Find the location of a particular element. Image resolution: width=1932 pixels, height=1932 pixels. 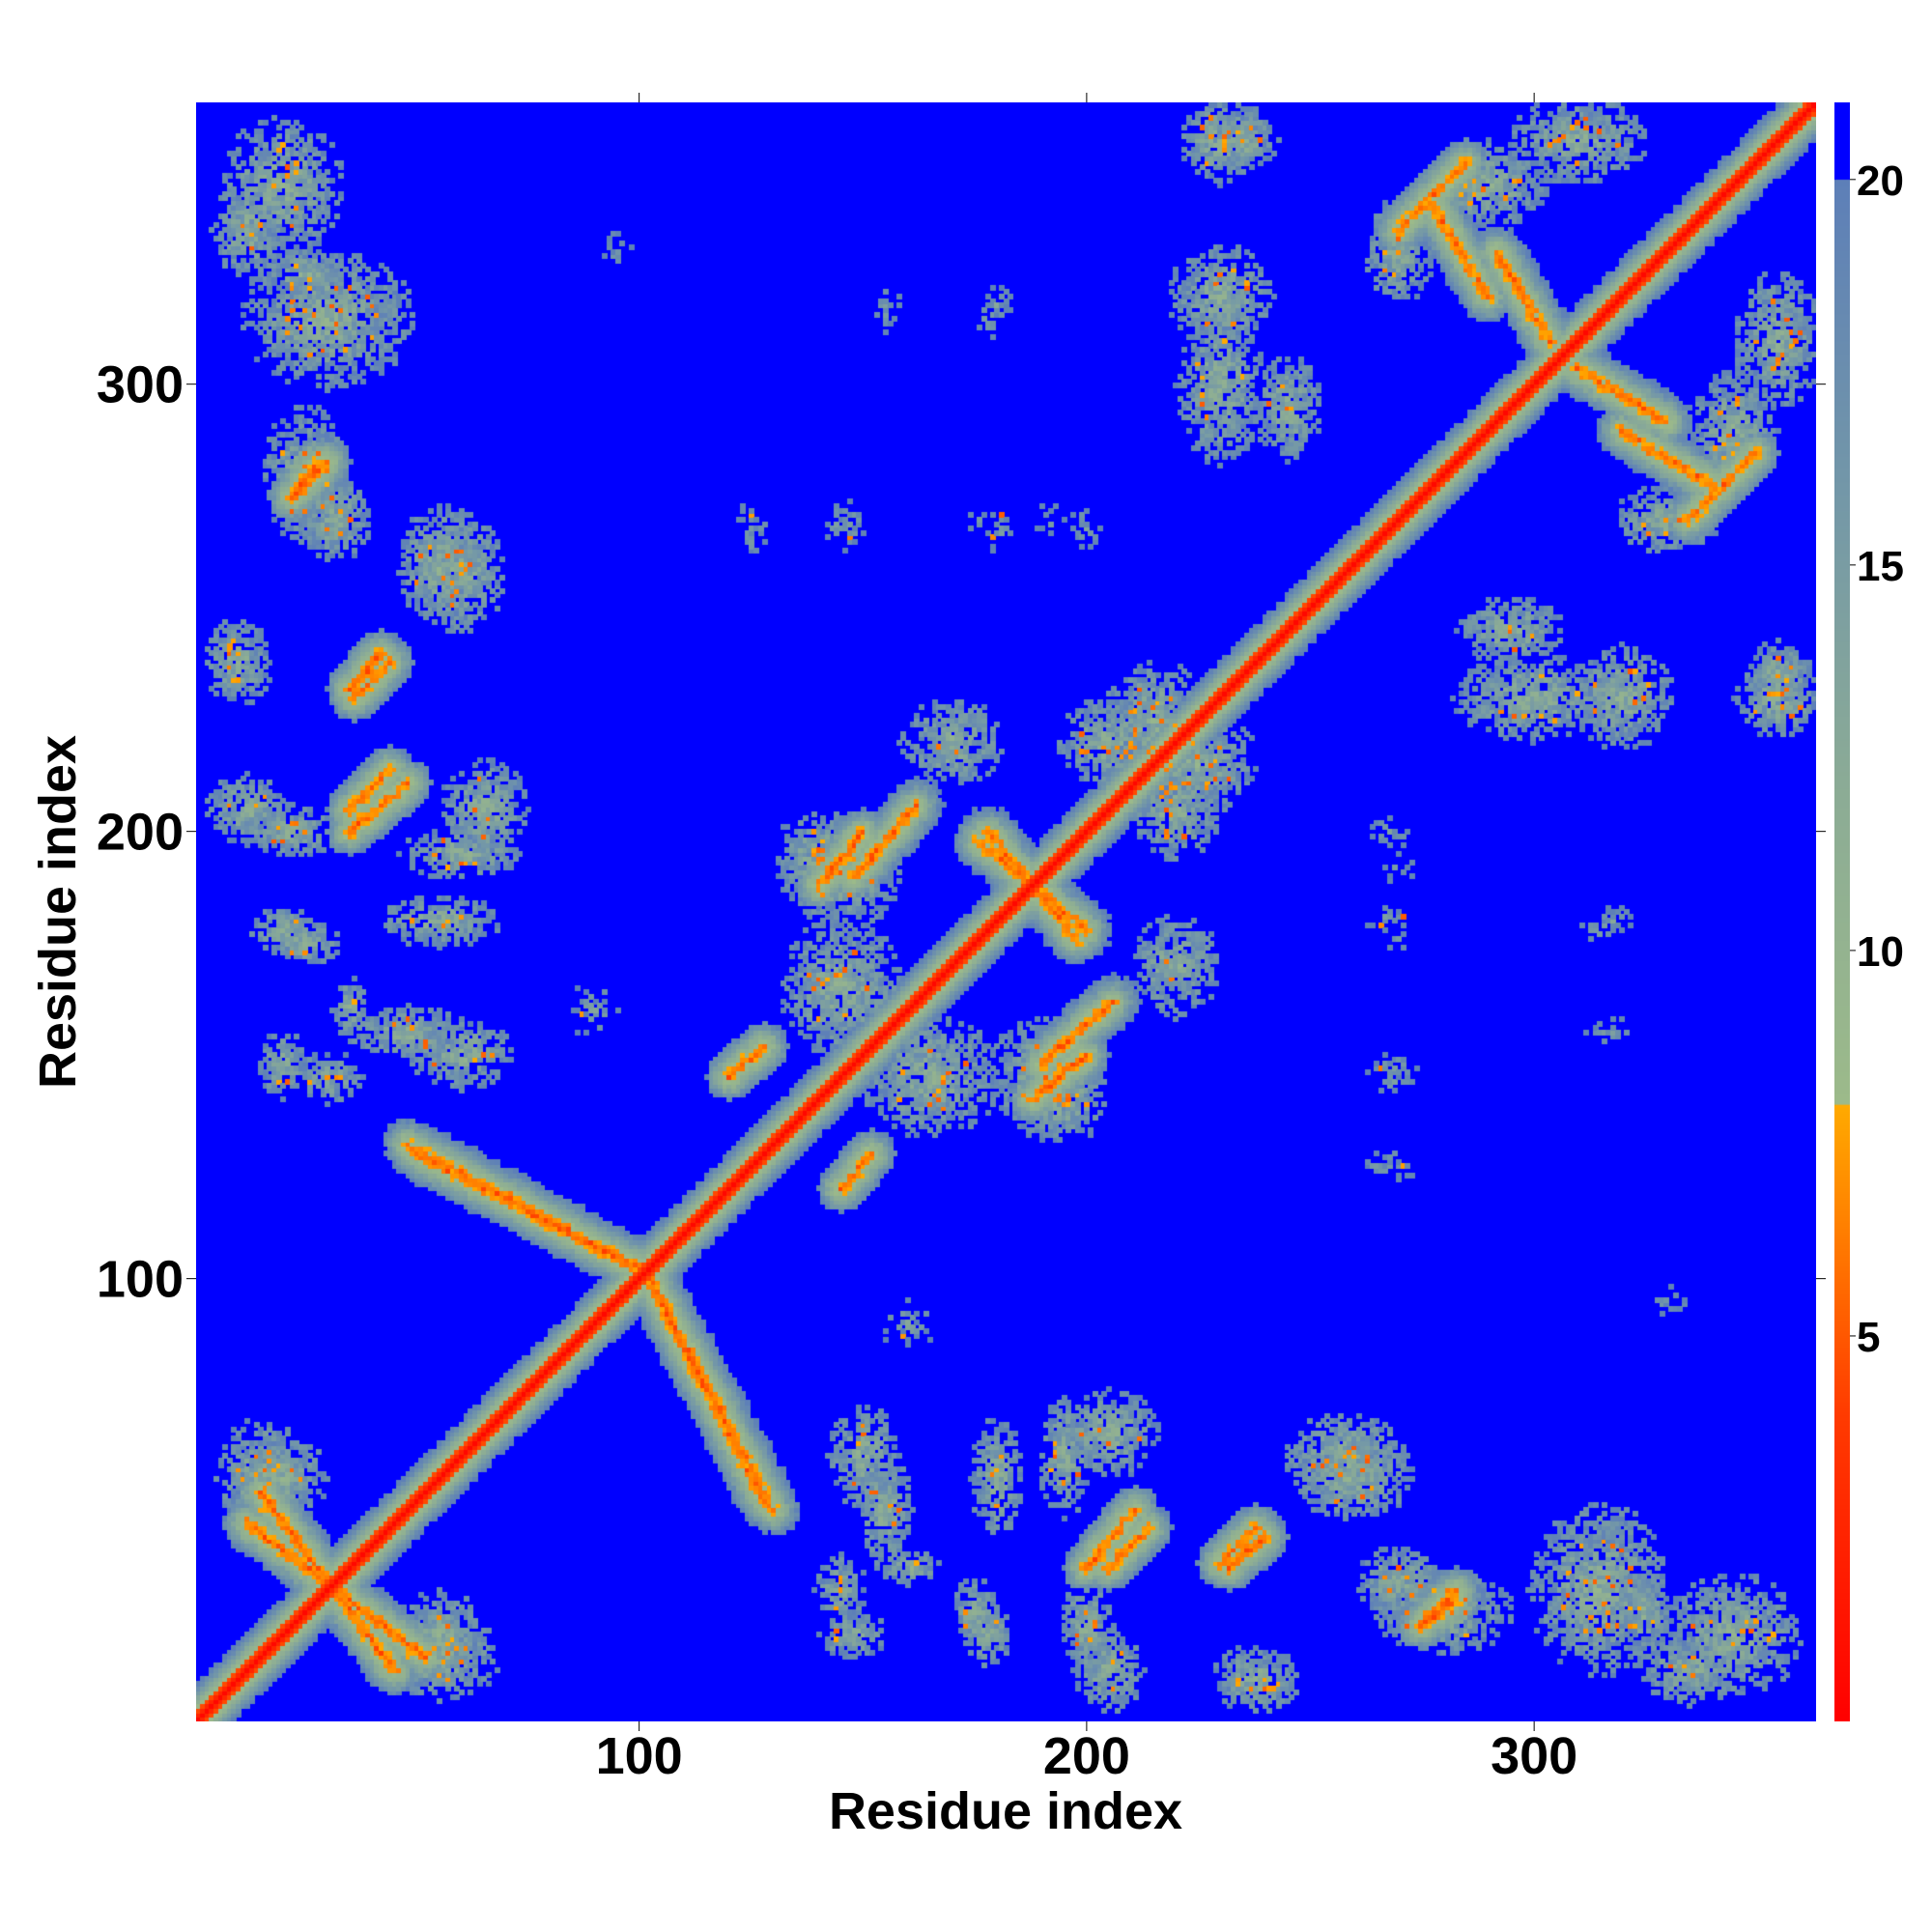

colorbar-tick-label: 20 is located at coordinates (1880, 181).